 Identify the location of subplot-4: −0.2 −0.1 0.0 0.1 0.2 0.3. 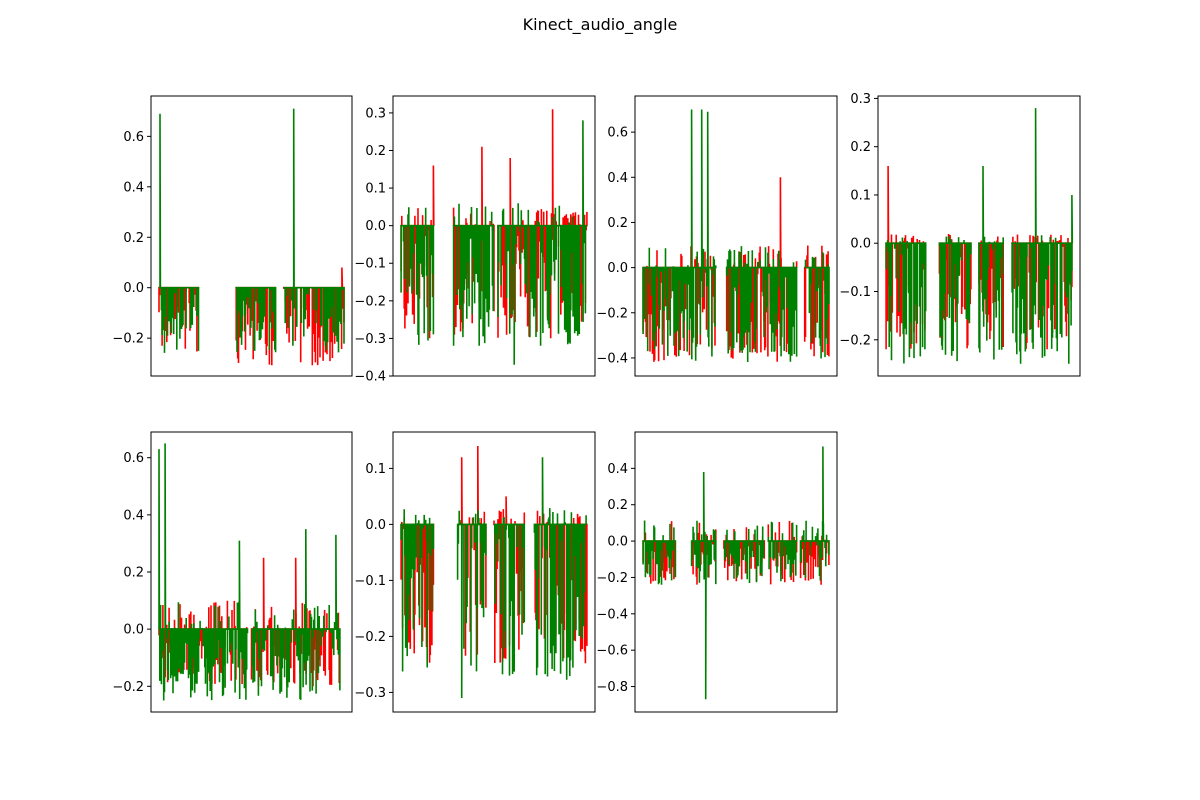
(960, 234).